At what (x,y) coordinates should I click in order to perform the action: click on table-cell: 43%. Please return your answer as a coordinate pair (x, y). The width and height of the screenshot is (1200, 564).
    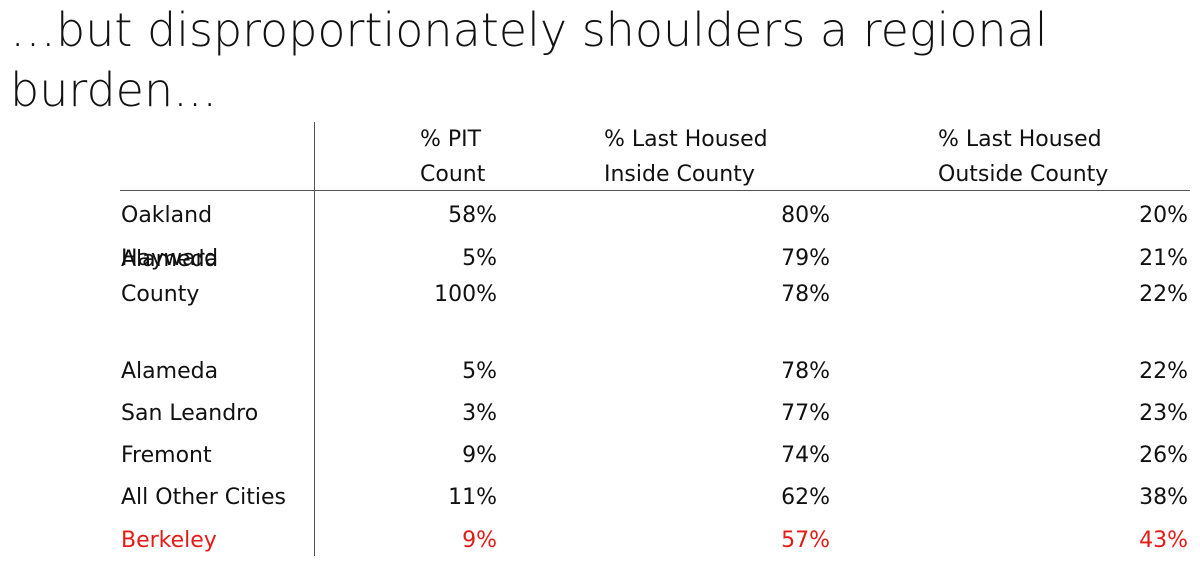
    Looking at the image, I should click on (1163, 540).